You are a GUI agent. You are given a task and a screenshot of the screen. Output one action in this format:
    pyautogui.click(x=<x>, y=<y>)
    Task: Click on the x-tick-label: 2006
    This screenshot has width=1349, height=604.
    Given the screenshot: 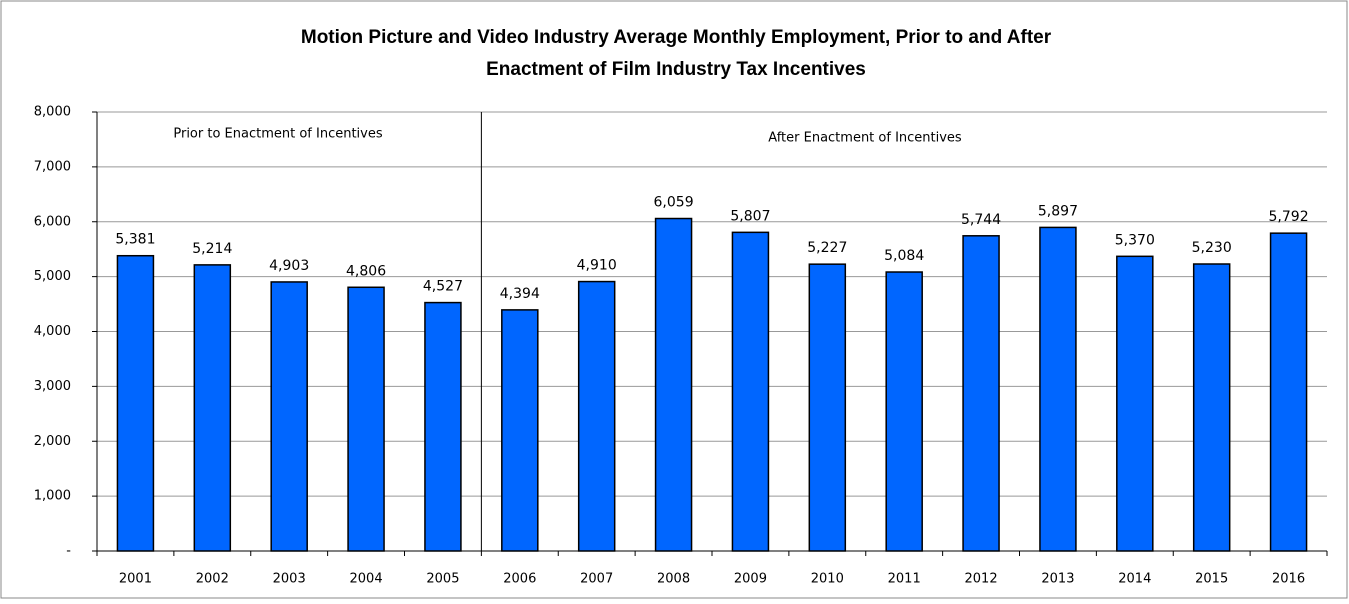 What is the action you would take?
    pyautogui.click(x=519, y=579)
    